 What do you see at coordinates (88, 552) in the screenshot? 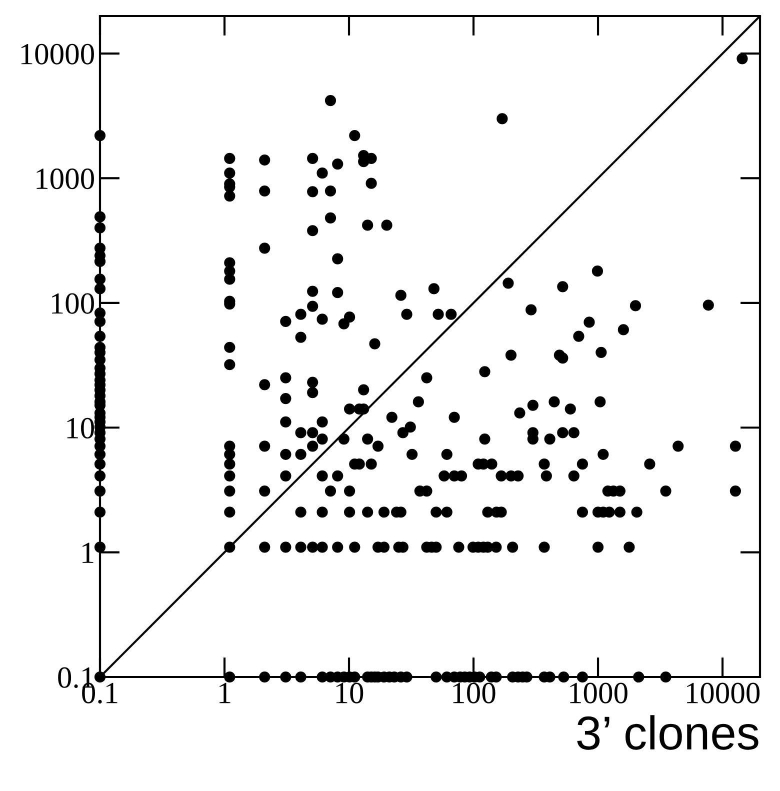
I see `y-tick-label: 1` at bounding box center [88, 552].